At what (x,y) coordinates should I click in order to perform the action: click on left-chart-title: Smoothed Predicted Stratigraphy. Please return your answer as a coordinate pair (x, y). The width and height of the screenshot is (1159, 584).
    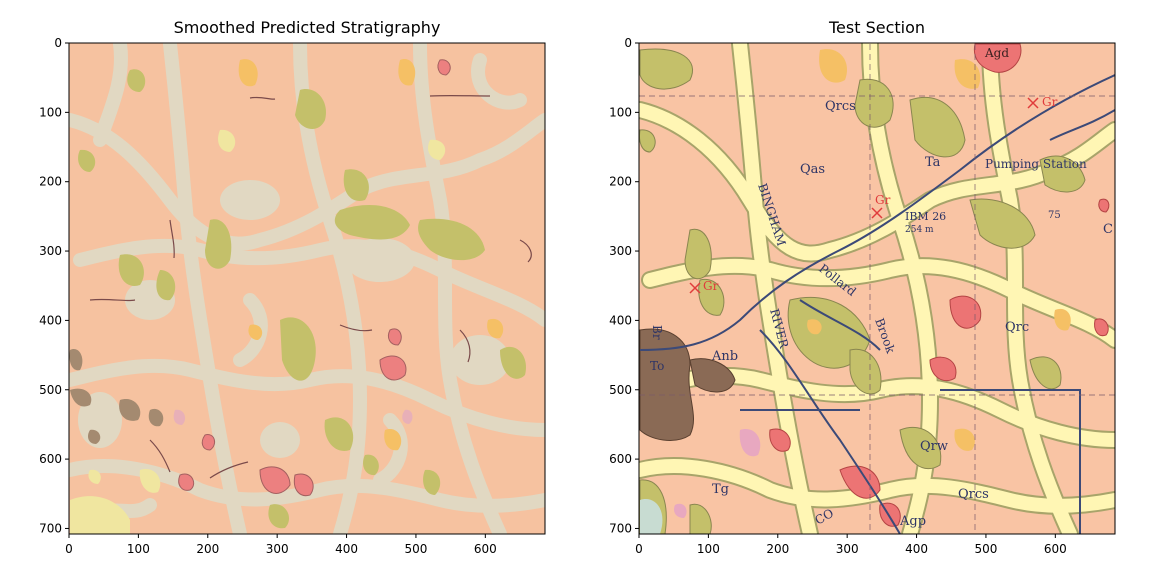
    Looking at the image, I should click on (307, 27).